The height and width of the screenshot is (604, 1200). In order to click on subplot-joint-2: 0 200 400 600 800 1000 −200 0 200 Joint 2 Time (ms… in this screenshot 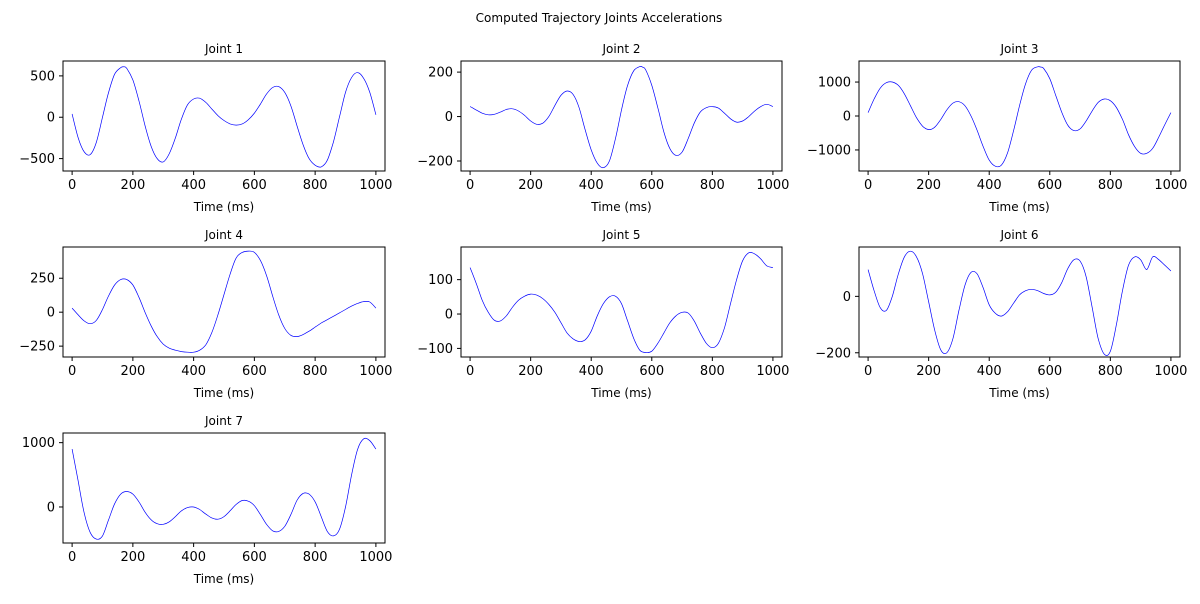, I will do `click(603, 128)`.